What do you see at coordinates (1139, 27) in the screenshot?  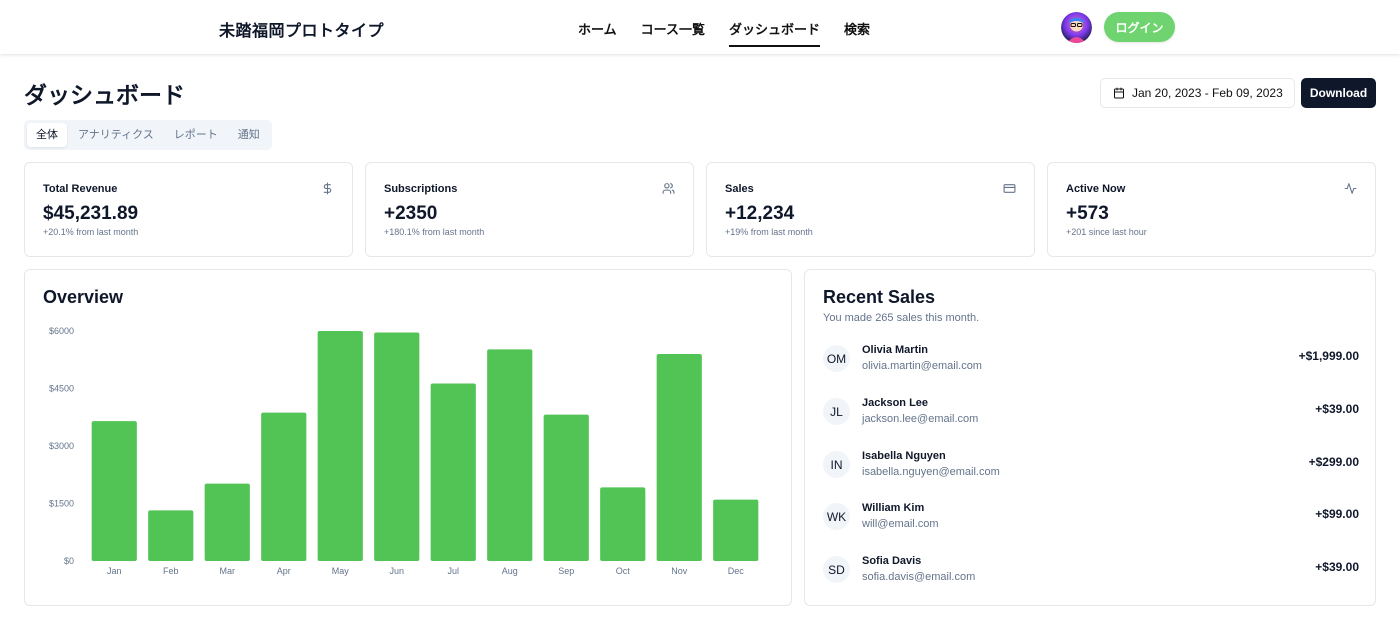 I see `login-button: ログイン` at bounding box center [1139, 27].